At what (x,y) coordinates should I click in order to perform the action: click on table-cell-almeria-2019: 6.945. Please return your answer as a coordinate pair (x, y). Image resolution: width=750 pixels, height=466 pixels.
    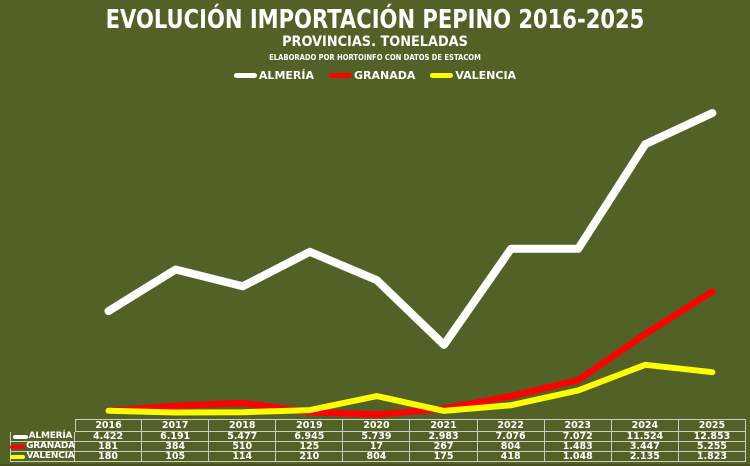
    Looking at the image, I should click on (310, 437).